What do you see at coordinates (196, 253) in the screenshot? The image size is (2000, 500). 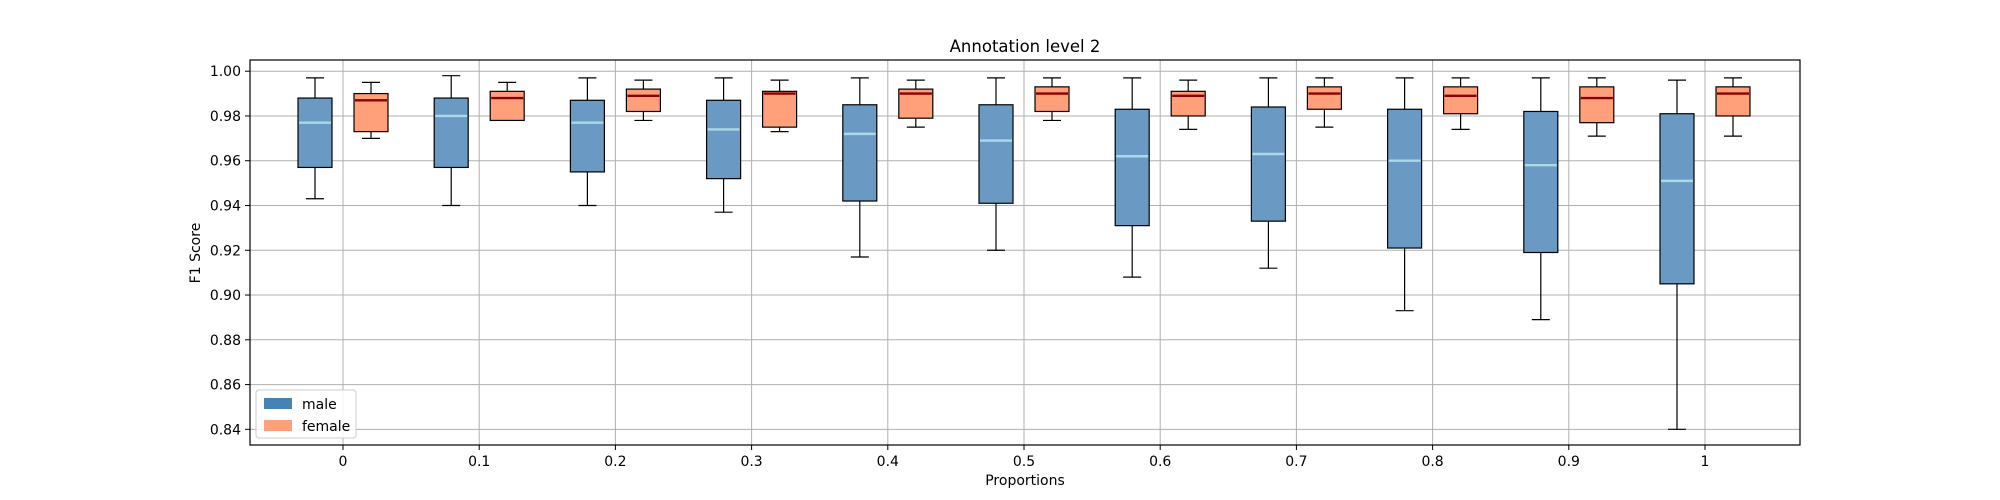 I see `y-axis-label: F1 Score` at bounding box center [196, 253].